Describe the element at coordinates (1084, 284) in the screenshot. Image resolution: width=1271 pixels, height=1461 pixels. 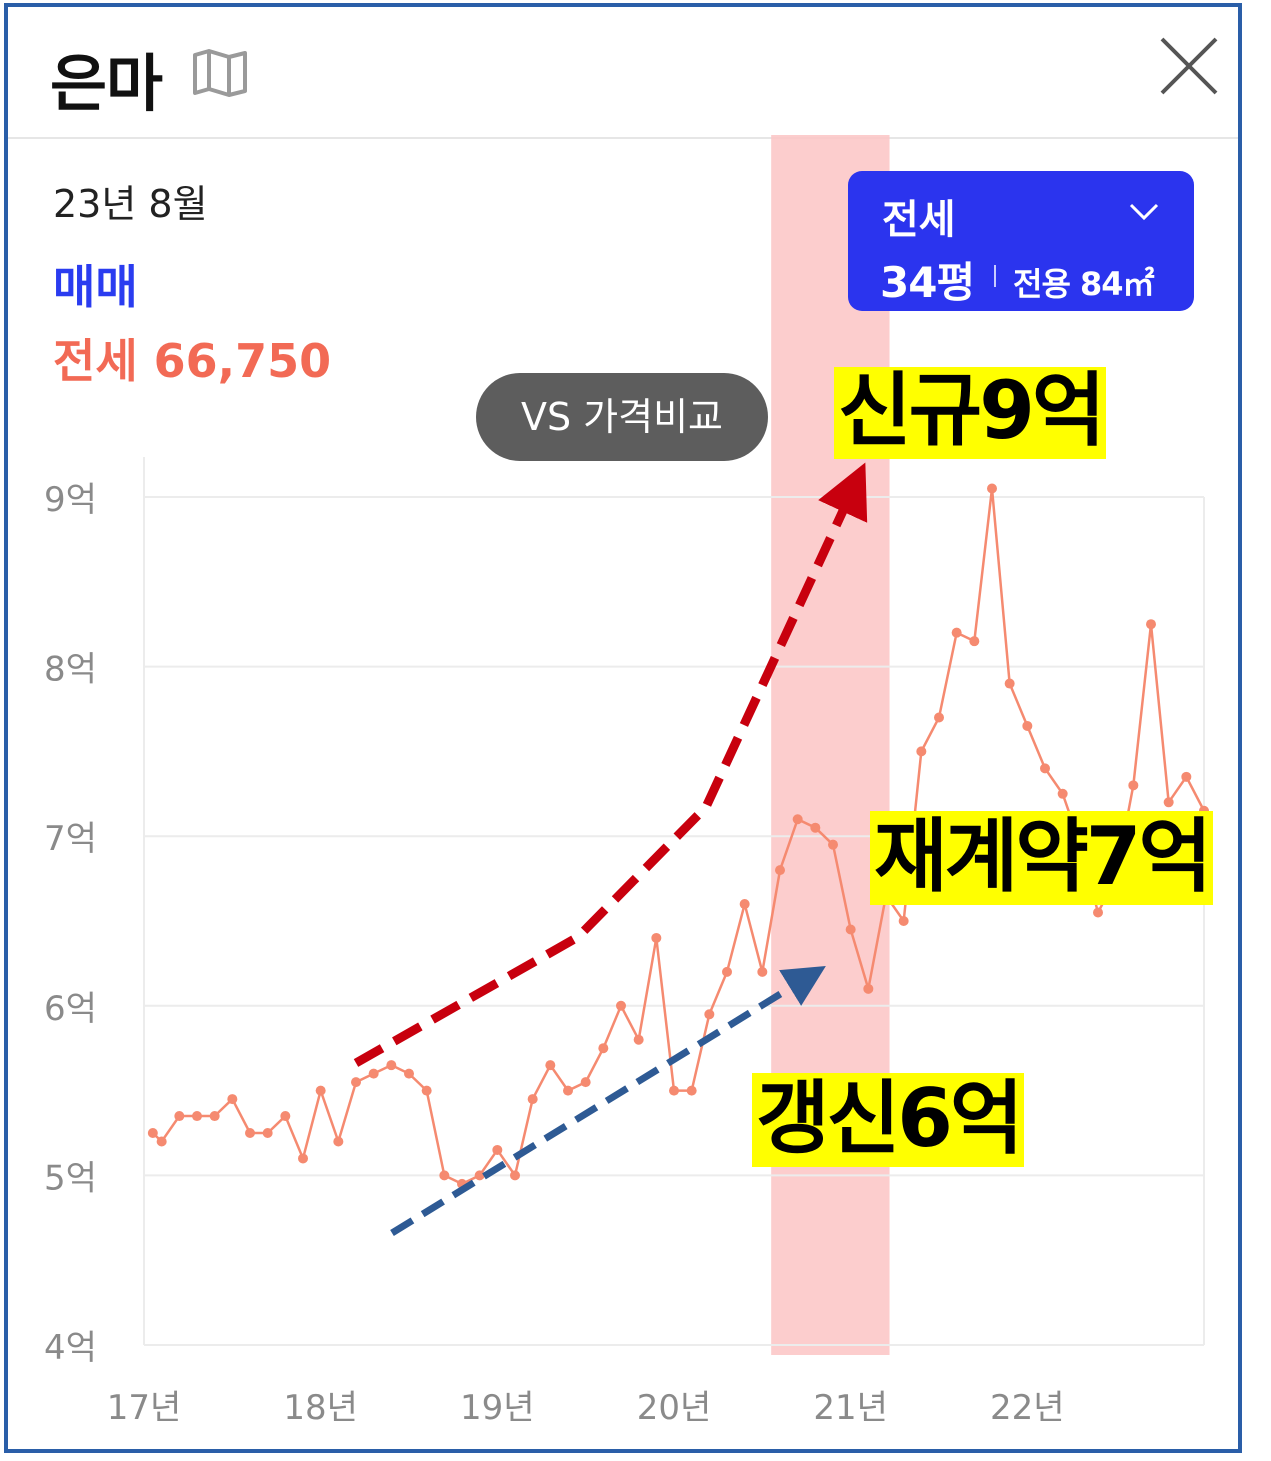
I see `selector-area: 전용 84㎡` at that location.